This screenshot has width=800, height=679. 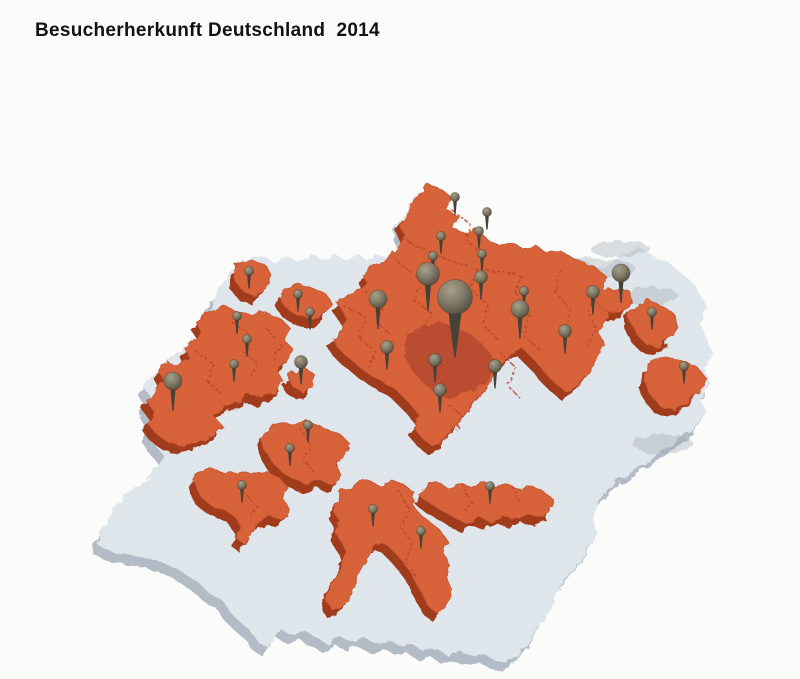 I want to click on map-region-region-south-c, so click(x=389, y=547).